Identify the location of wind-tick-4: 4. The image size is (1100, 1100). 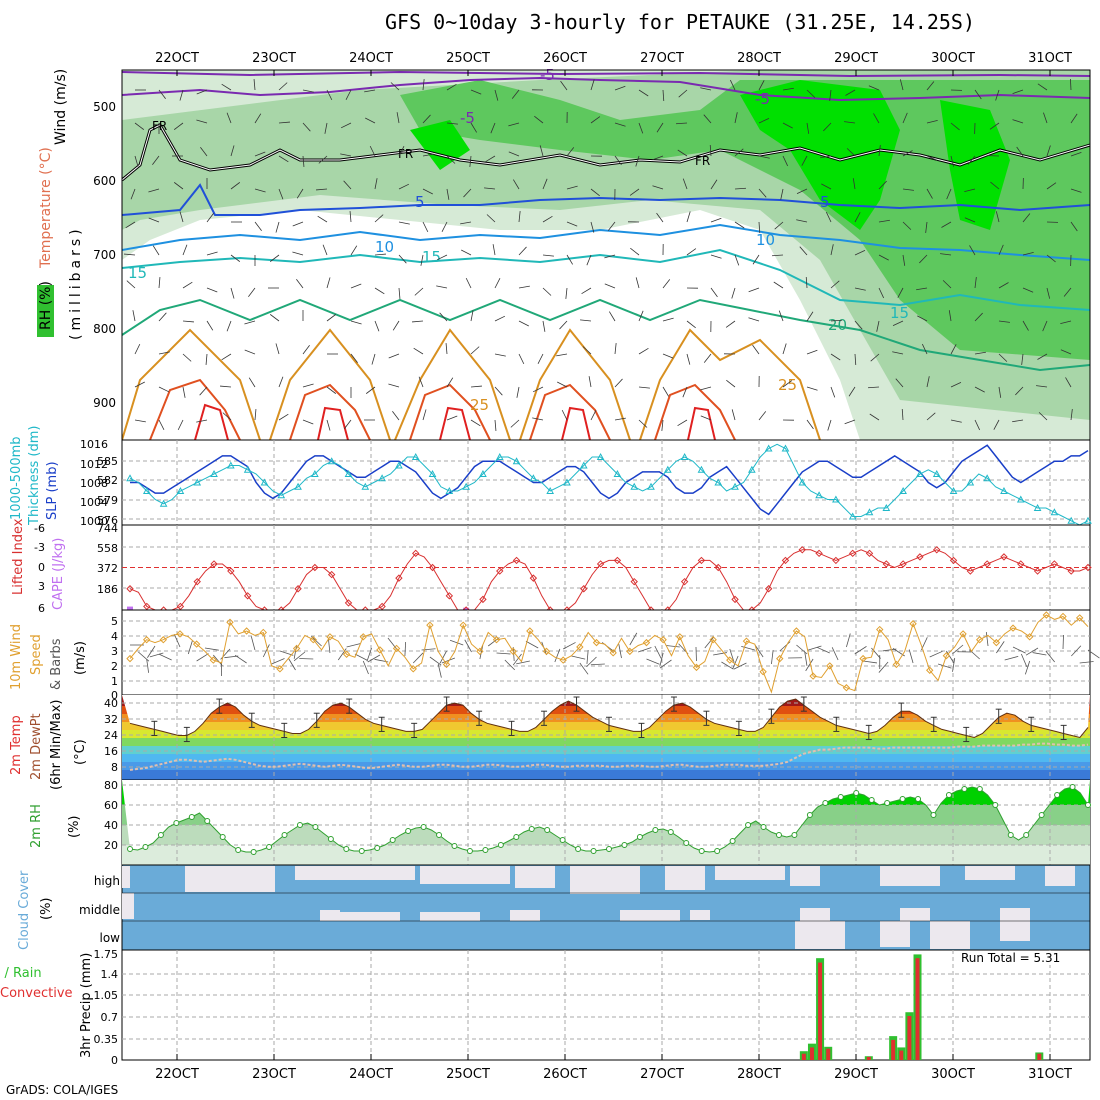
(114, 636).